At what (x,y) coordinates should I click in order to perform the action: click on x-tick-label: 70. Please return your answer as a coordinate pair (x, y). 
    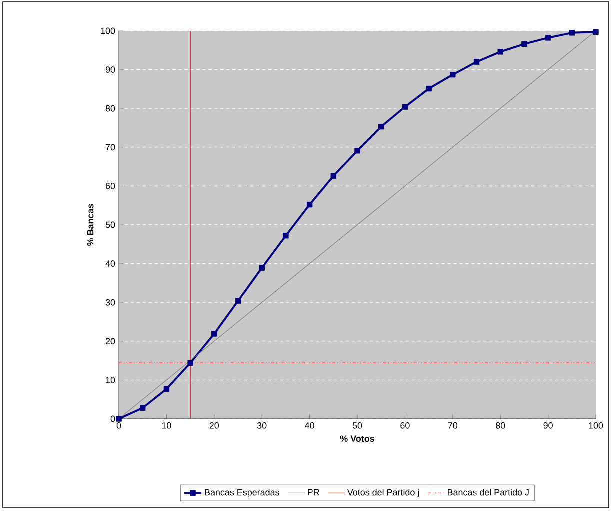
    Looking at the image, I should click on (453, 425).